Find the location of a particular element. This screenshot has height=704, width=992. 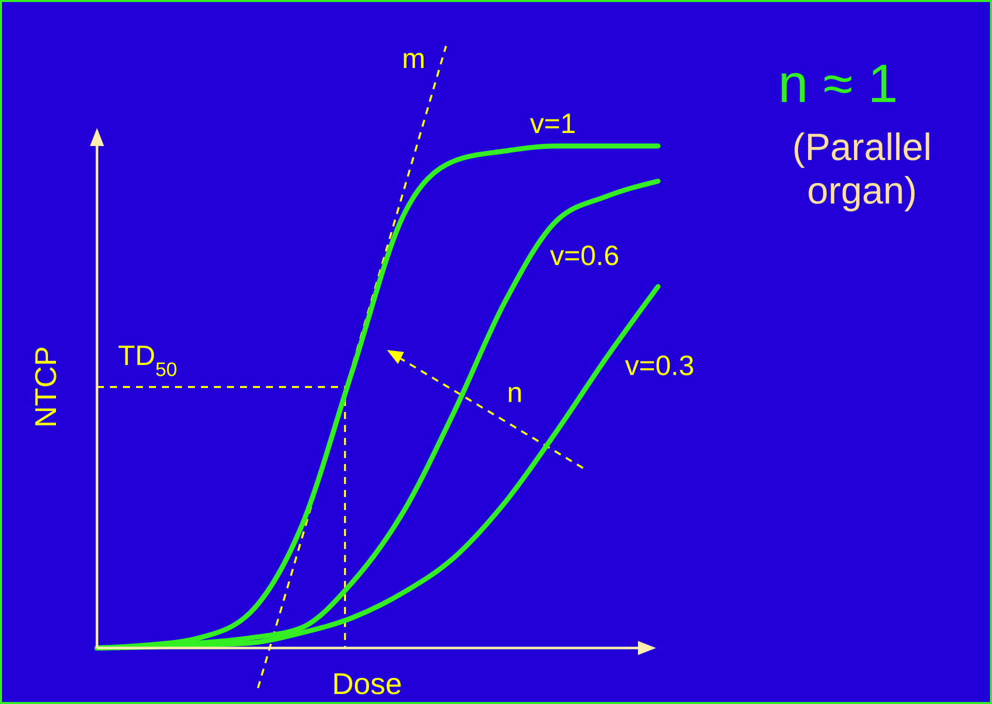

series-label: v=1 is located at coordinates (553, 123).